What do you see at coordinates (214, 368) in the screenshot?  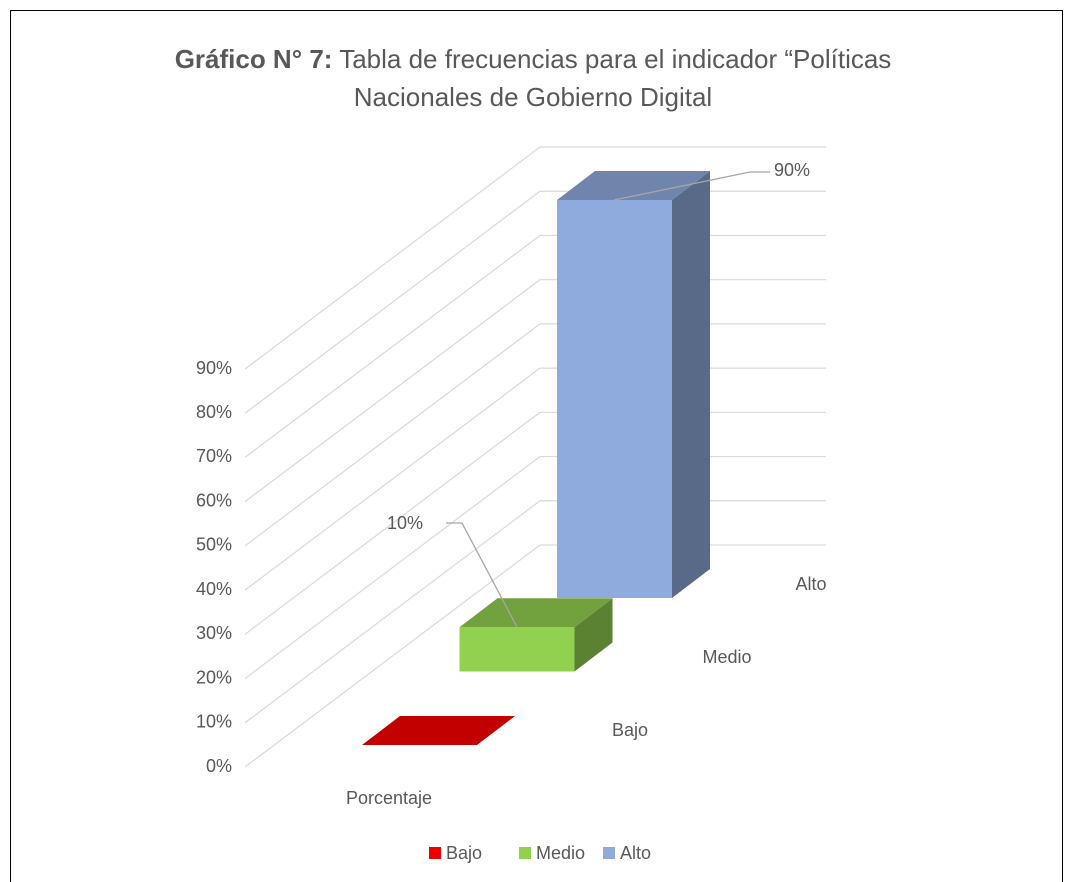 I see `y-tick-label: 90%` at bounding box center [214, 368].